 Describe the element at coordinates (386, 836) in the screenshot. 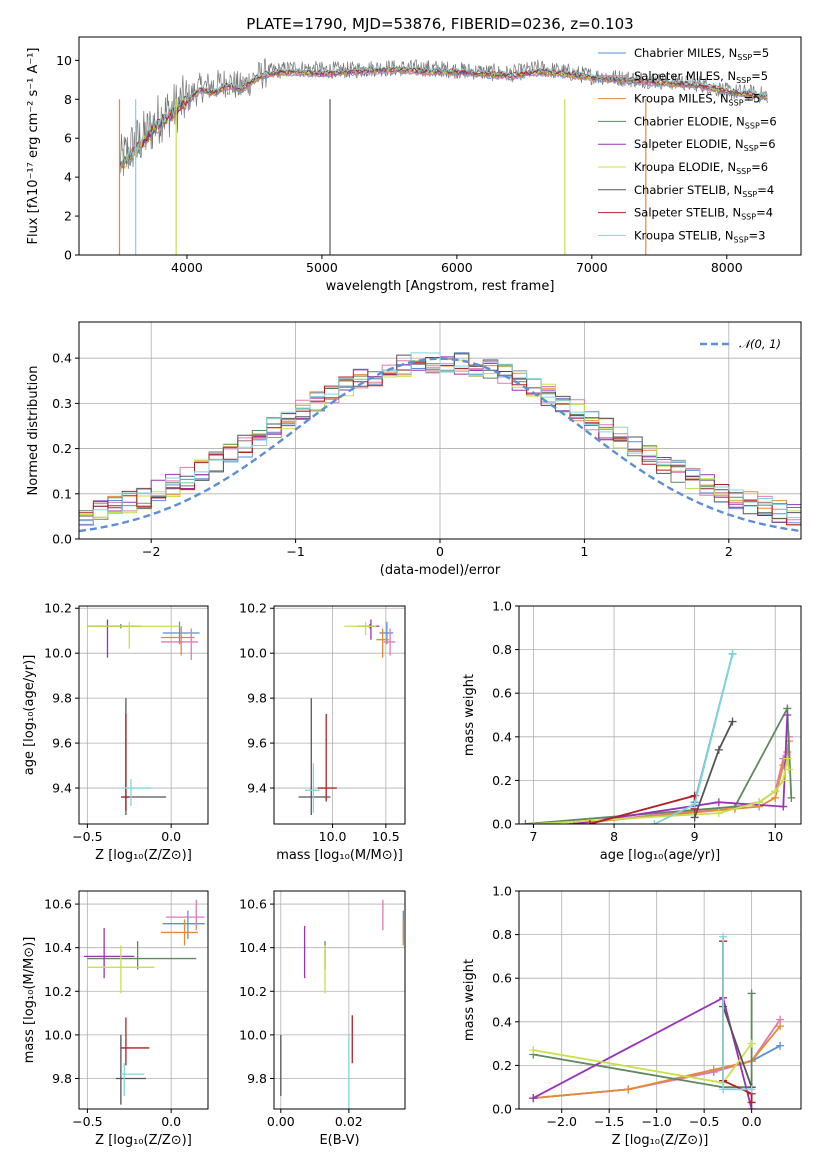

I see `x-tick-label: 10.5` at that location.